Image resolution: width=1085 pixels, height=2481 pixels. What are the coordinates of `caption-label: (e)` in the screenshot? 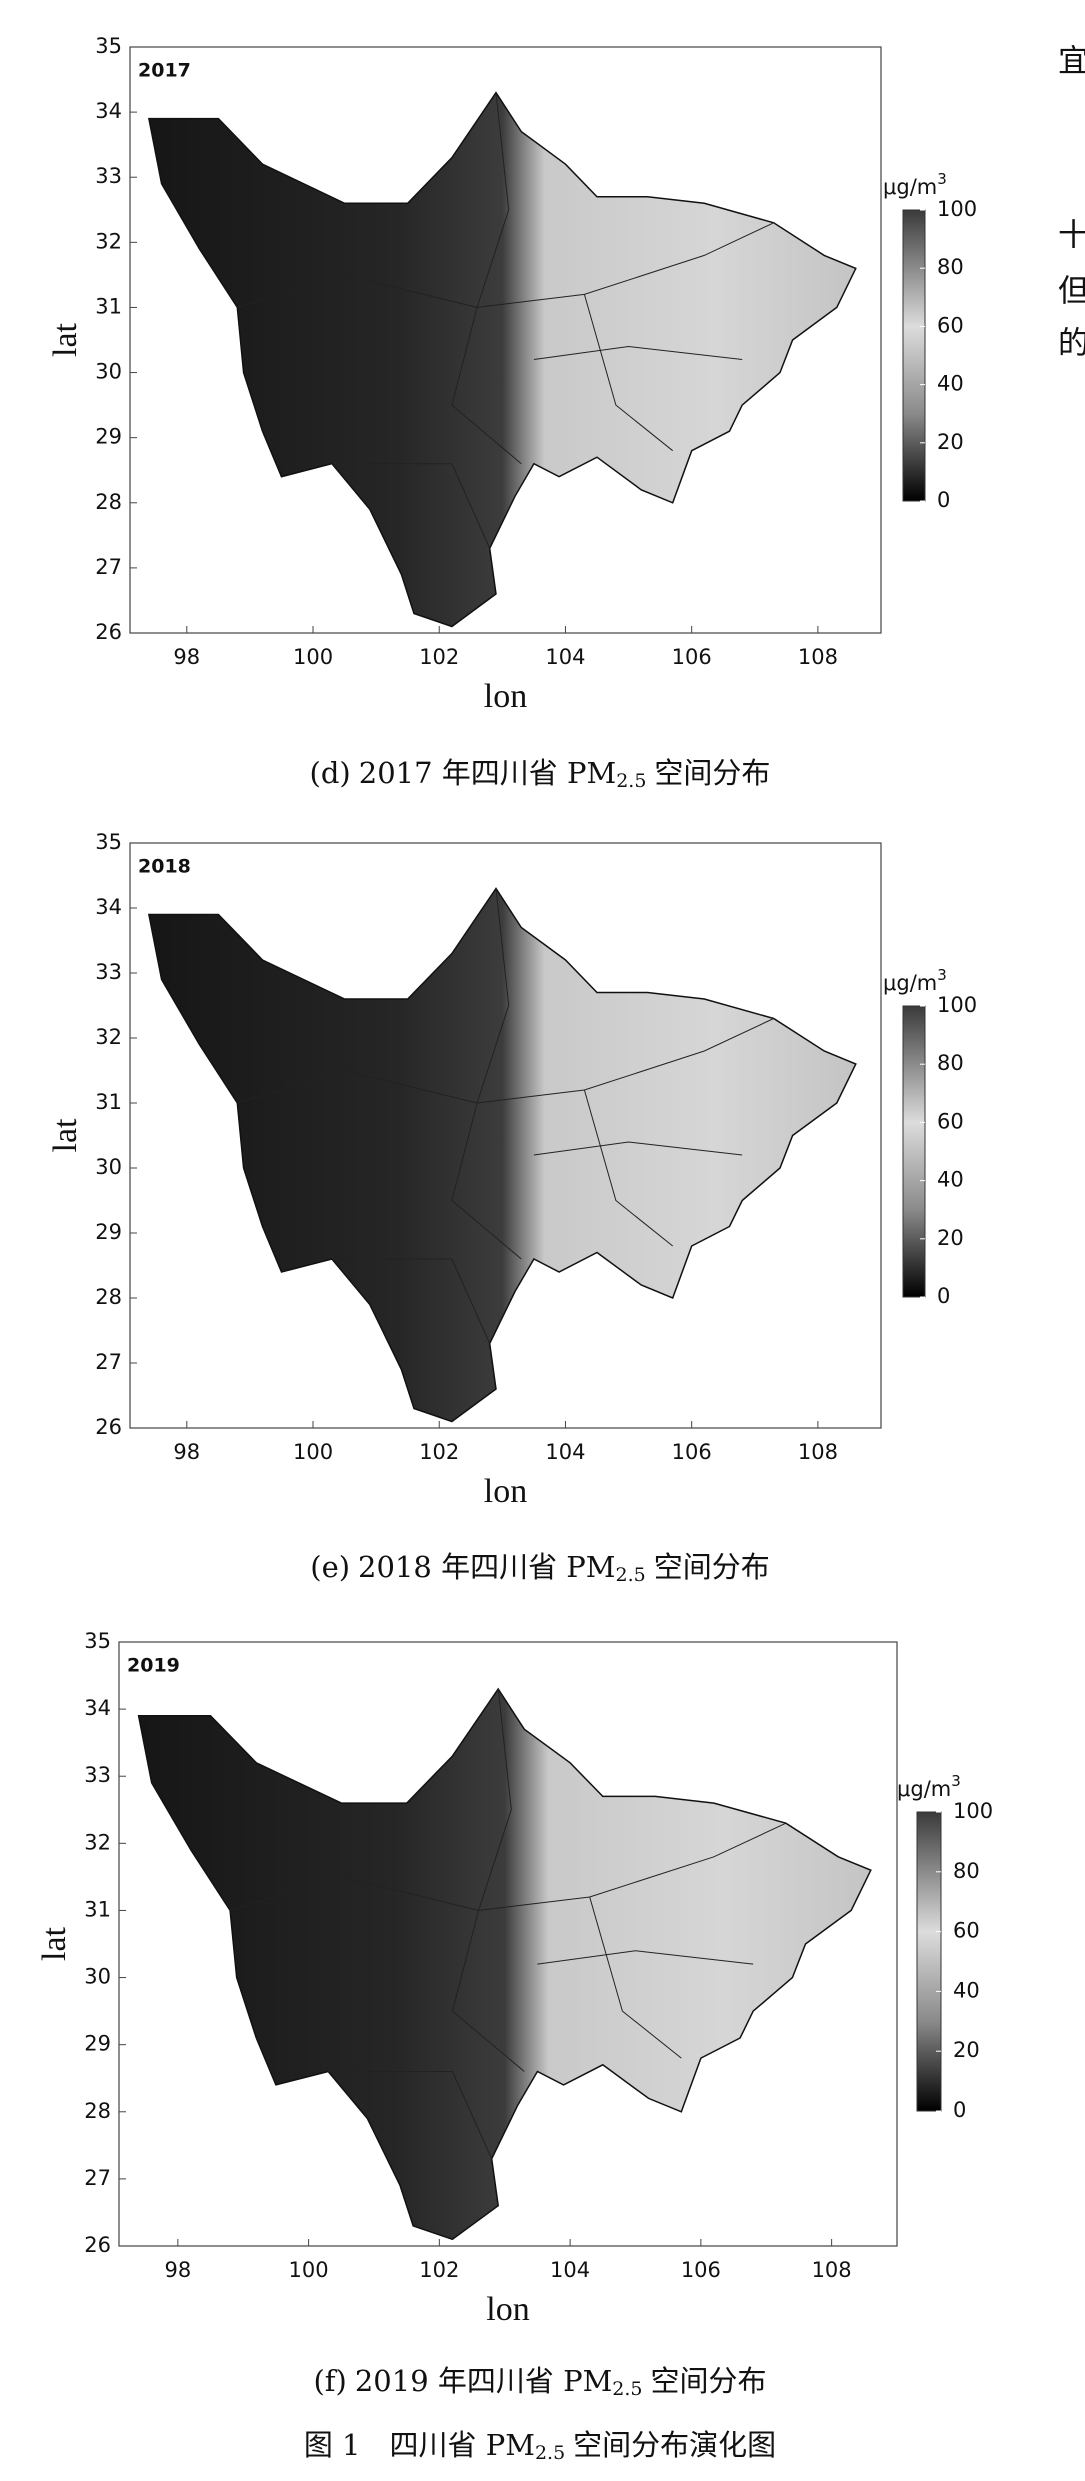 It's located at (330, 1567).